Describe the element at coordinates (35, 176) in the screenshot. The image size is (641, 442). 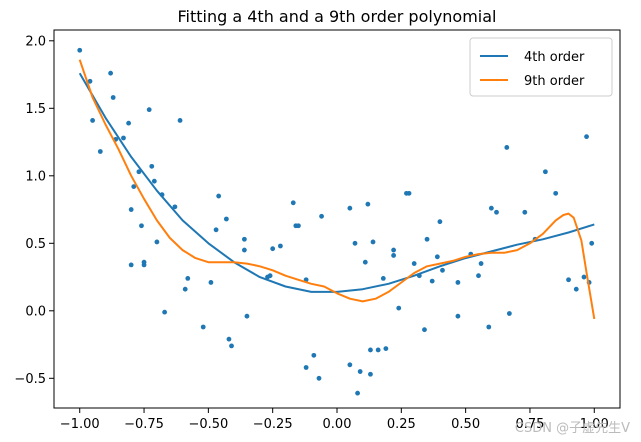
I see `y-tick-label: 1.0` at that location.